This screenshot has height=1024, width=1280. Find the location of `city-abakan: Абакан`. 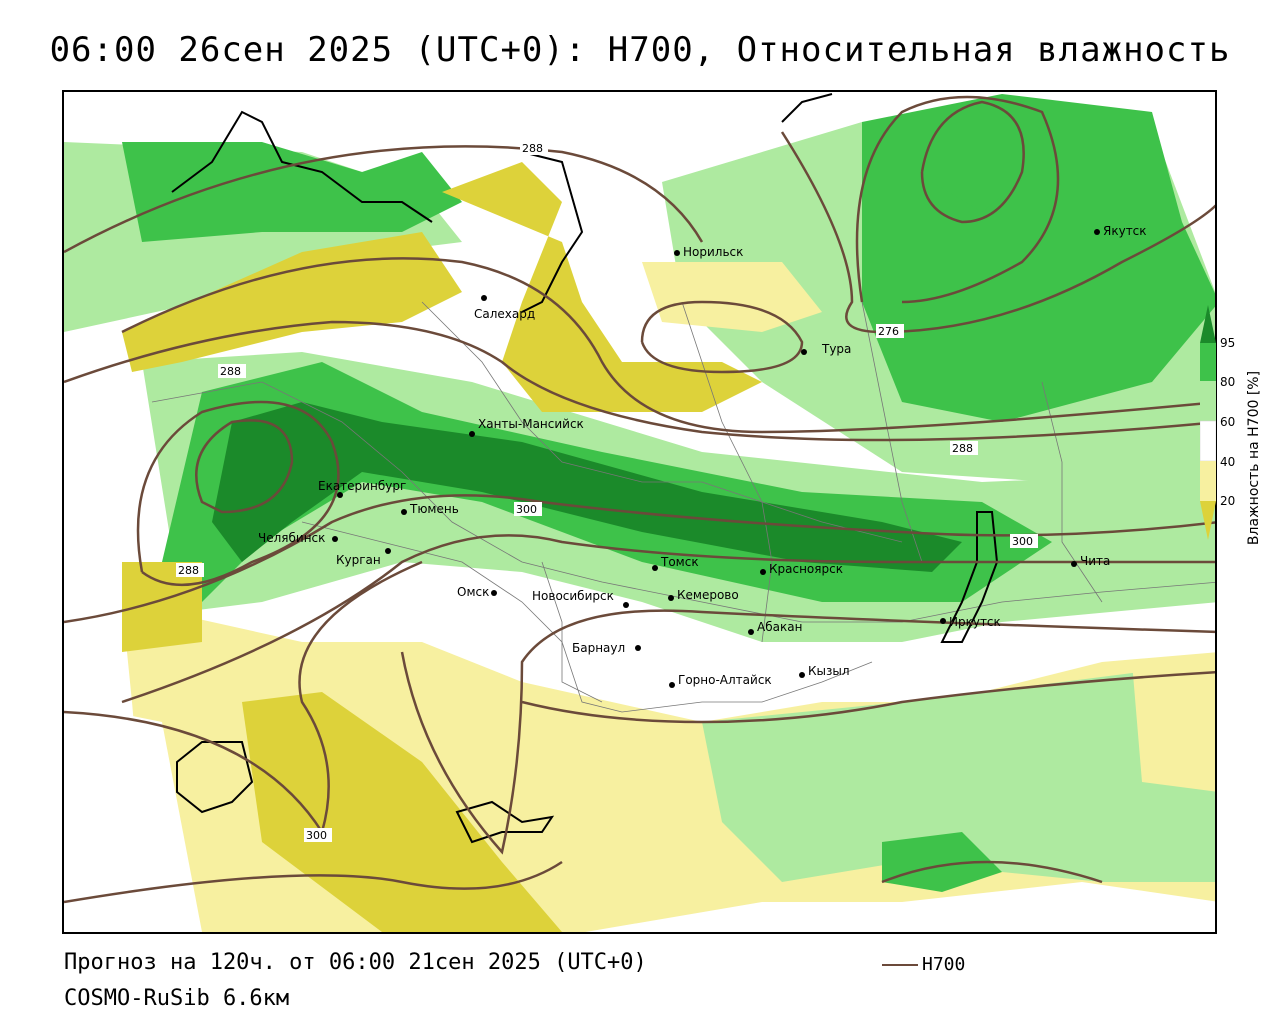

city-abakan: Абакан is located at coordinates (775, 627).